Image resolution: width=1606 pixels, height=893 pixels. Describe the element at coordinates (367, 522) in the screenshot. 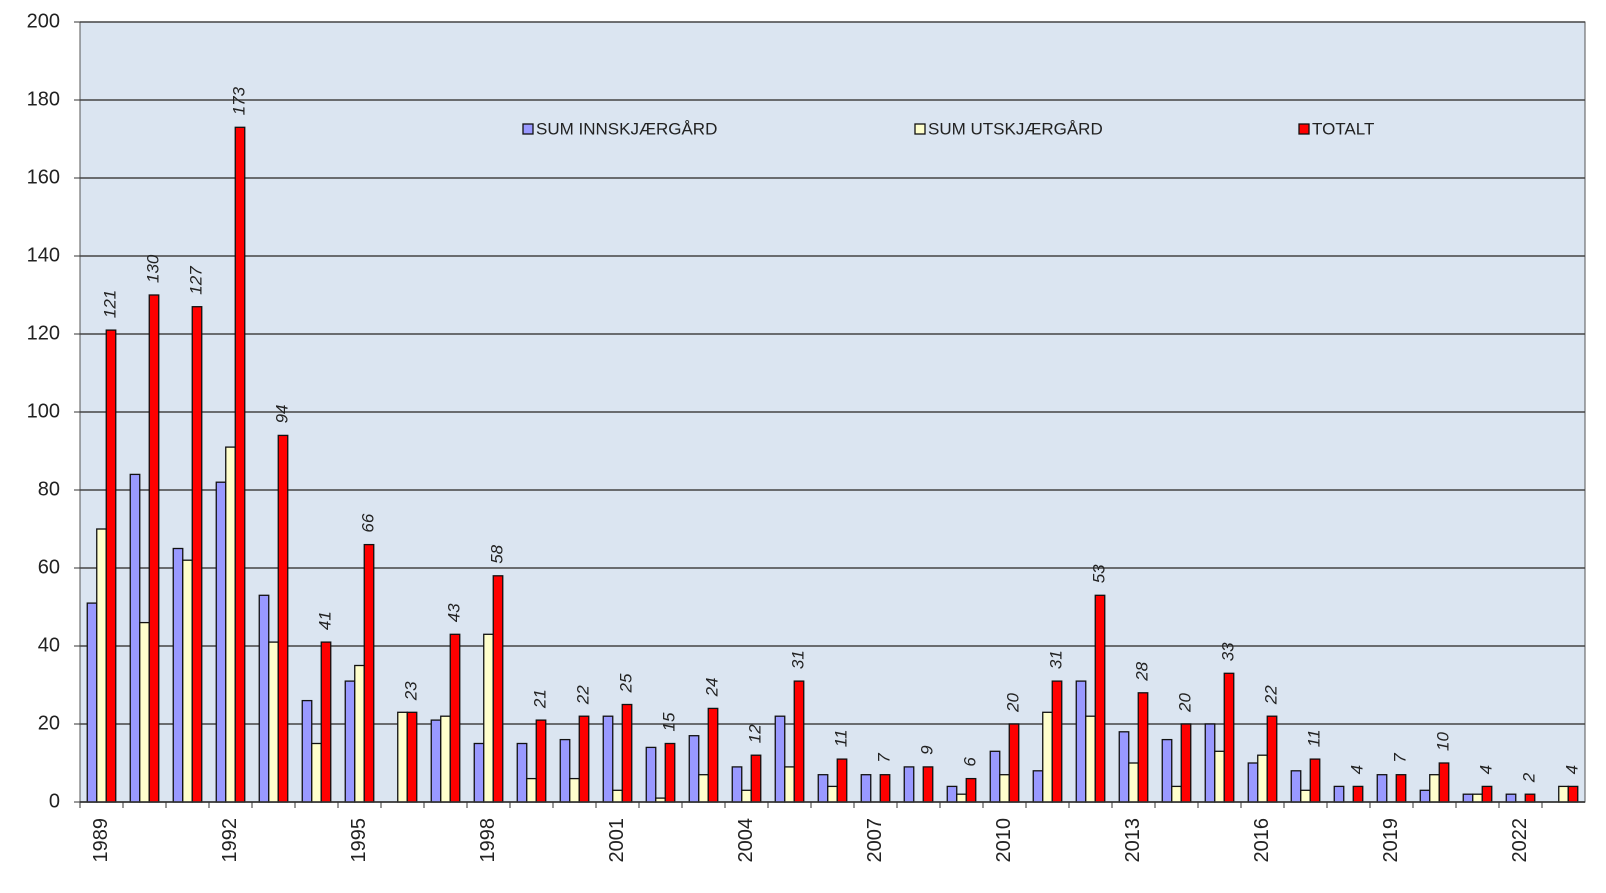

I see `data-label: 66` at that location.